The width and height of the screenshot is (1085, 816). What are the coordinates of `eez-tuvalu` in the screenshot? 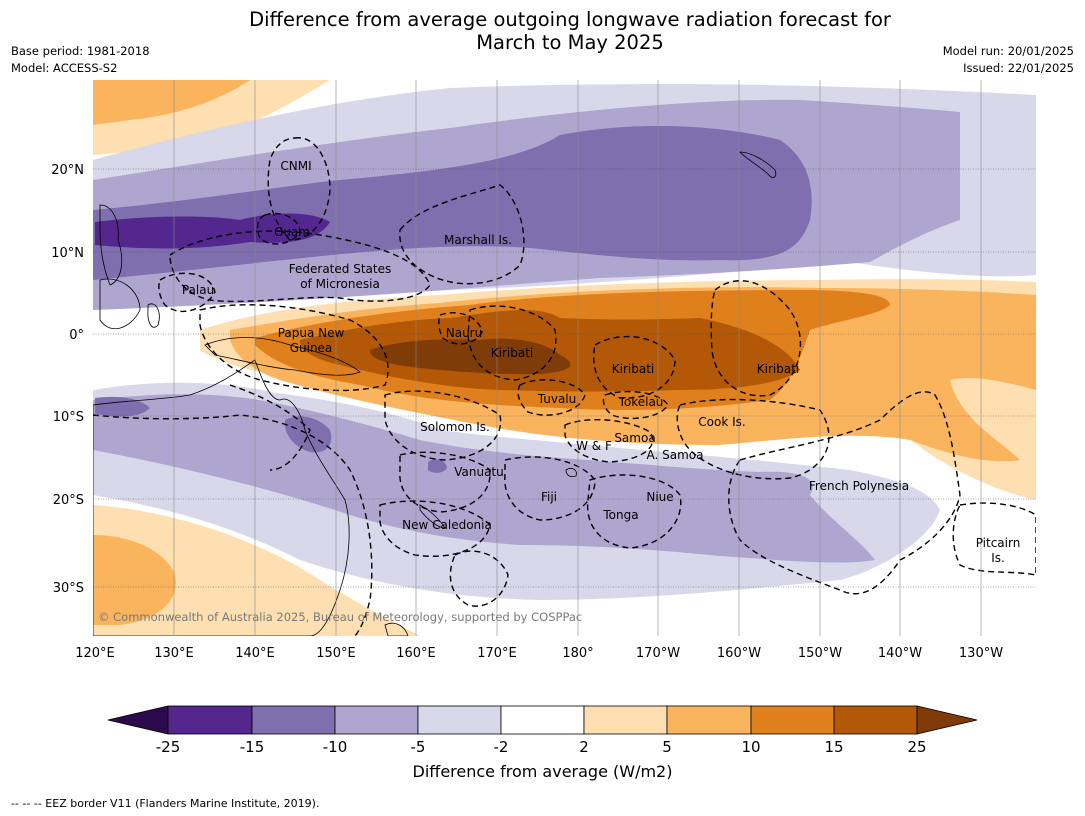 It's located at (551, 397).